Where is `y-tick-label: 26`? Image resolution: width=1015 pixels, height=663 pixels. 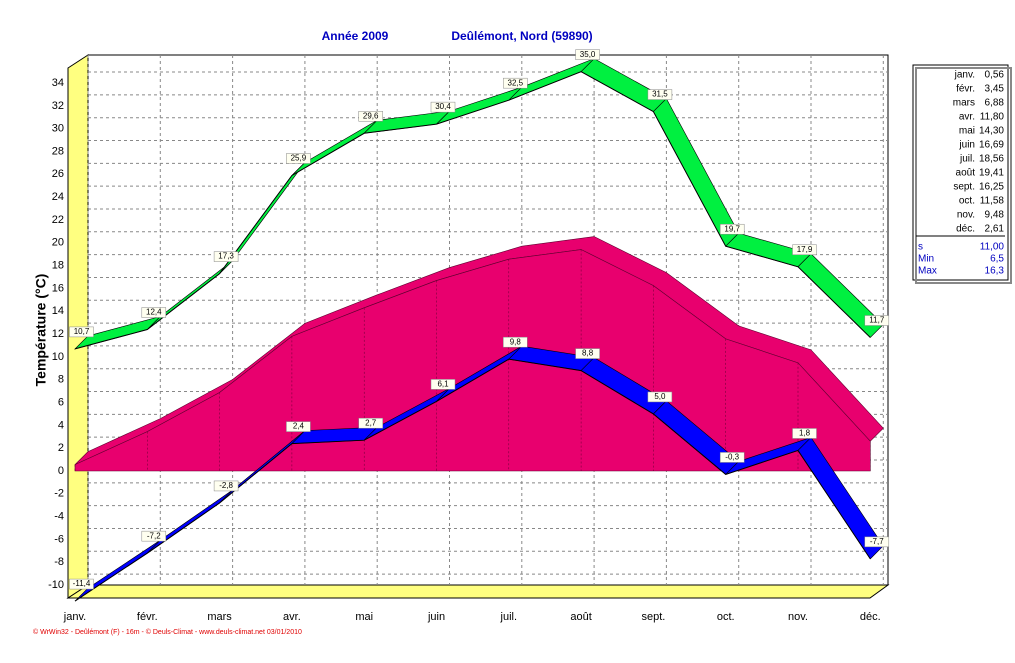 y-tick-label: 26 is located at coordinates (58, 174).